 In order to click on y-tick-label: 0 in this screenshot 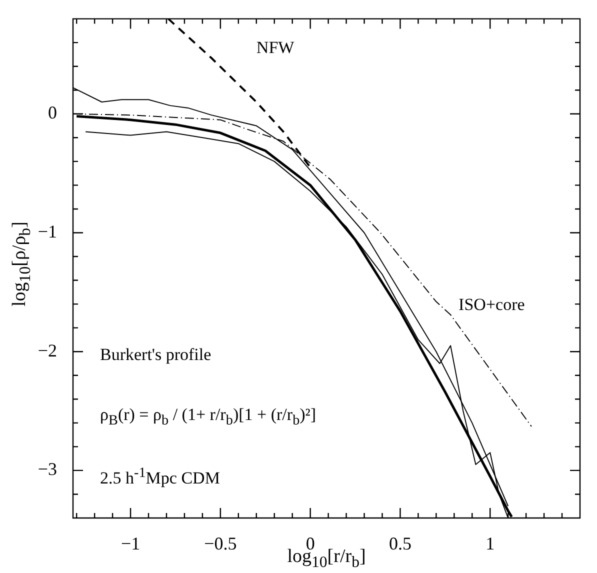, I will do `click(52, 112)`.